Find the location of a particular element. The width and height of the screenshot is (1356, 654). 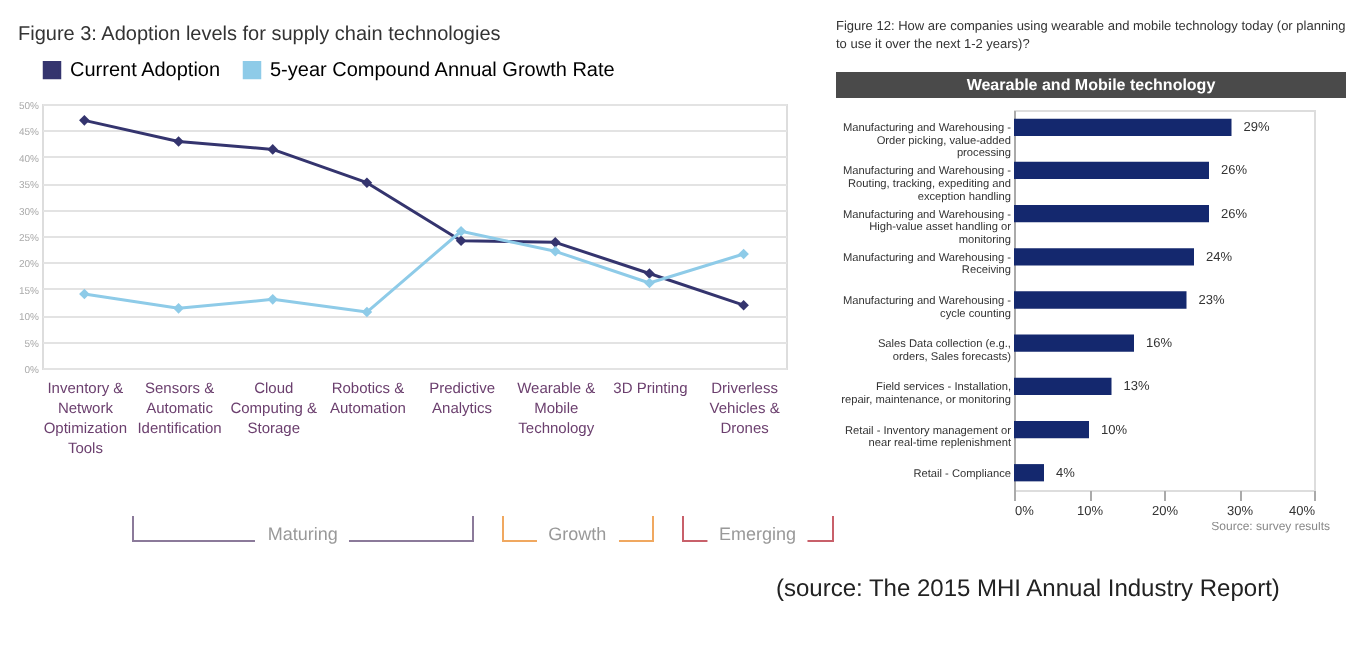

chart-title: Figure 3: Adoption levels for supply chain technologies is located at coordinates (259, 35).